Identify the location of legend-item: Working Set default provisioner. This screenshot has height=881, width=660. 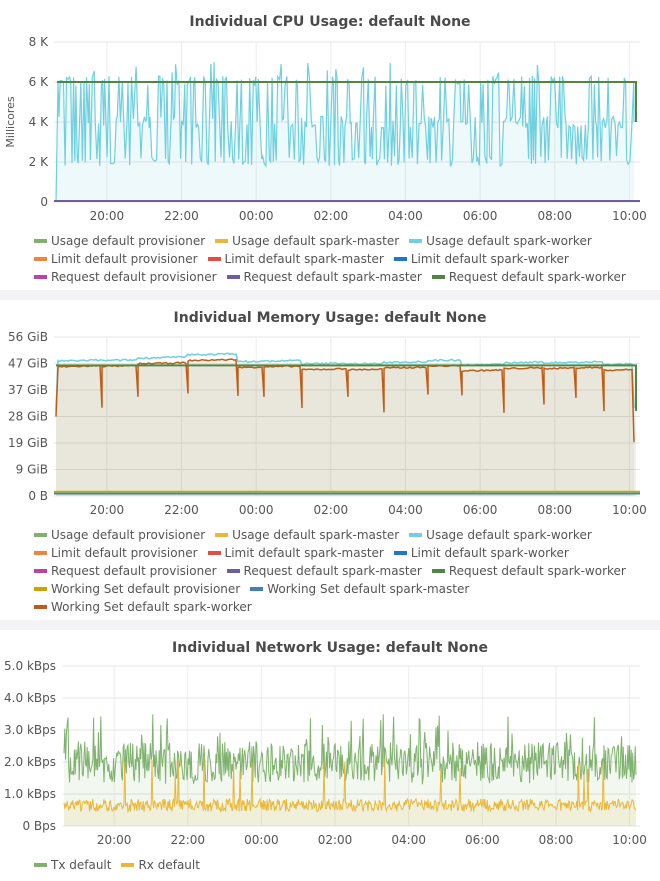
(137, 589).